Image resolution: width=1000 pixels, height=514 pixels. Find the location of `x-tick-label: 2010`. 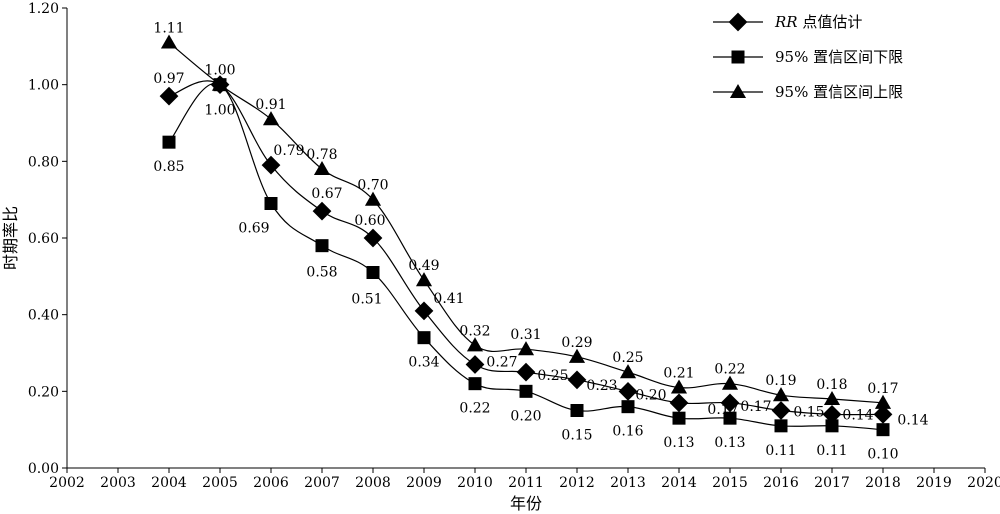

x-tick-label: 2010 is located at coordinates (475, 483).